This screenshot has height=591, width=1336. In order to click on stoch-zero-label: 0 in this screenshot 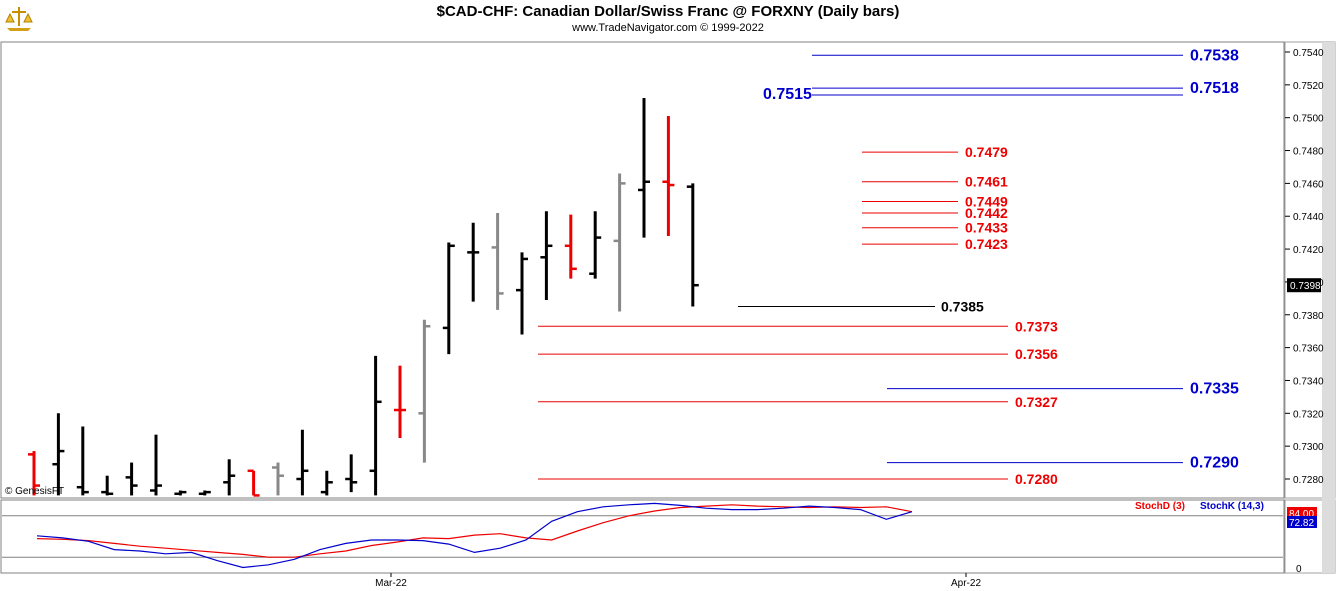, I will do `click(1299, 569)`.